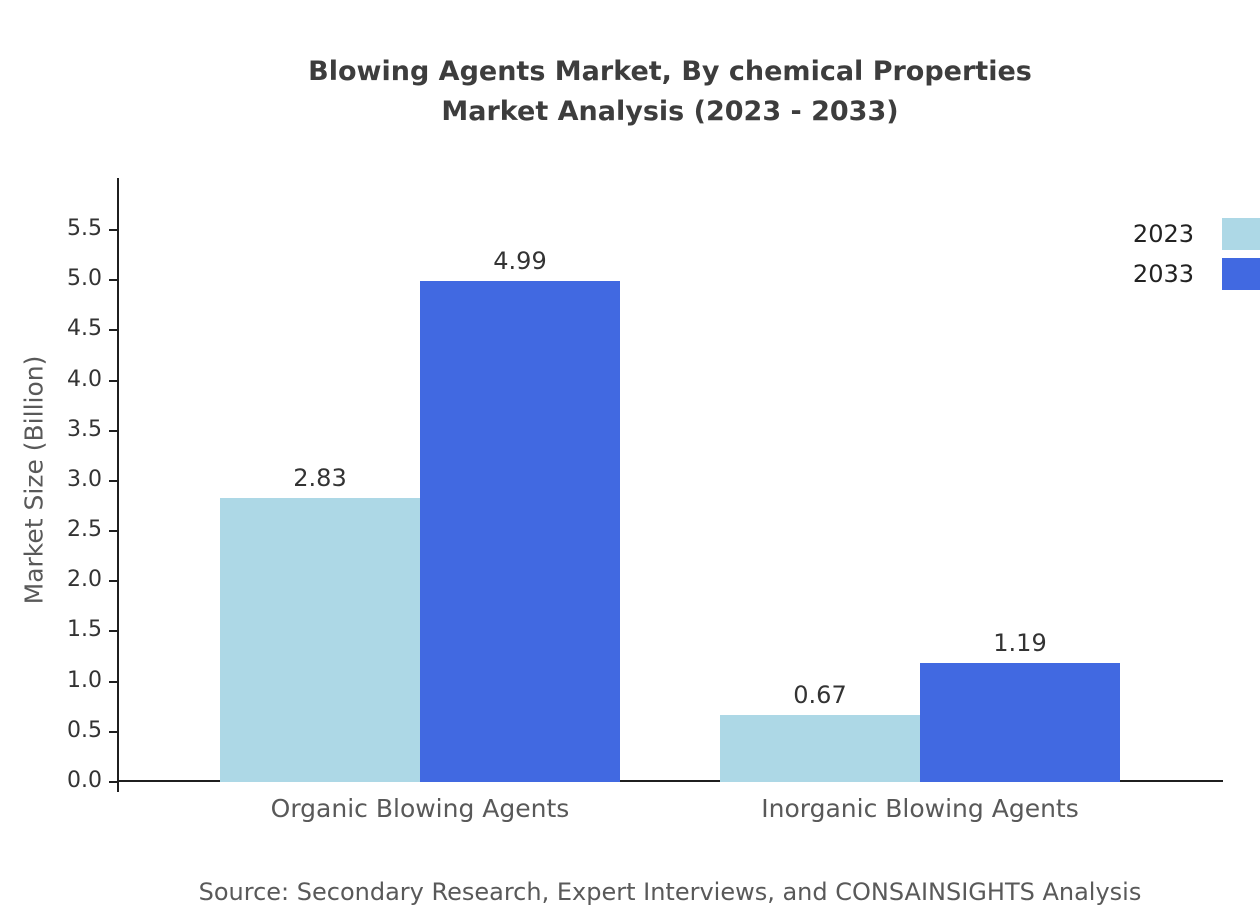 The height and width of the screenshot is (920, 1260). Describe the element at coordinates (670, 781) in the screenshot. I see `x-axis-line` at that location.